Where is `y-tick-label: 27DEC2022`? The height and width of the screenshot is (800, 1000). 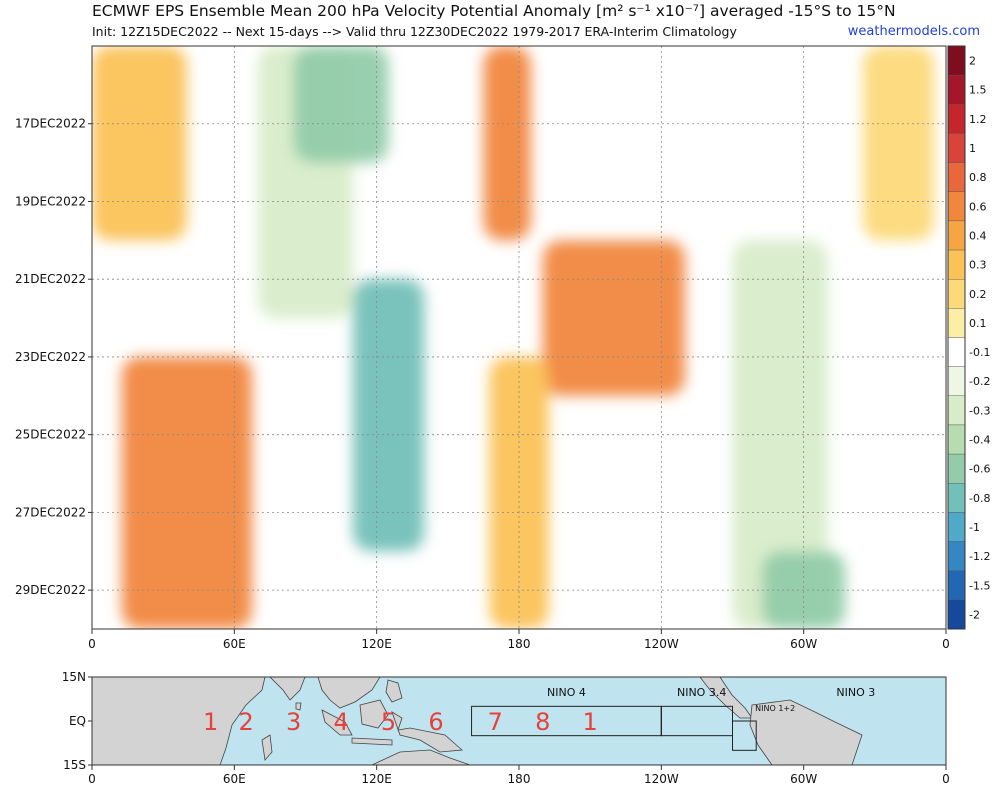
y-tick-label: 27DEC2022 is located at coordinates (50, 512).